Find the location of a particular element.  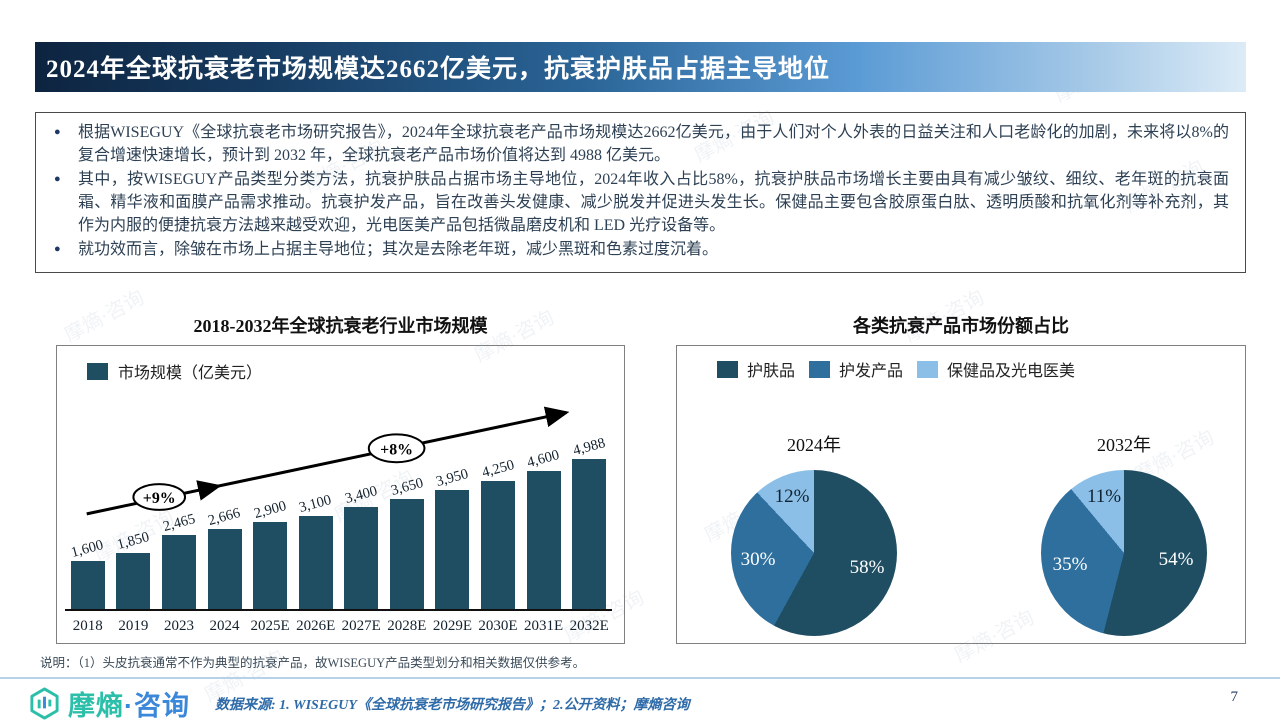

bar-value-label: 2,465 is located at coordinates (178, 523).